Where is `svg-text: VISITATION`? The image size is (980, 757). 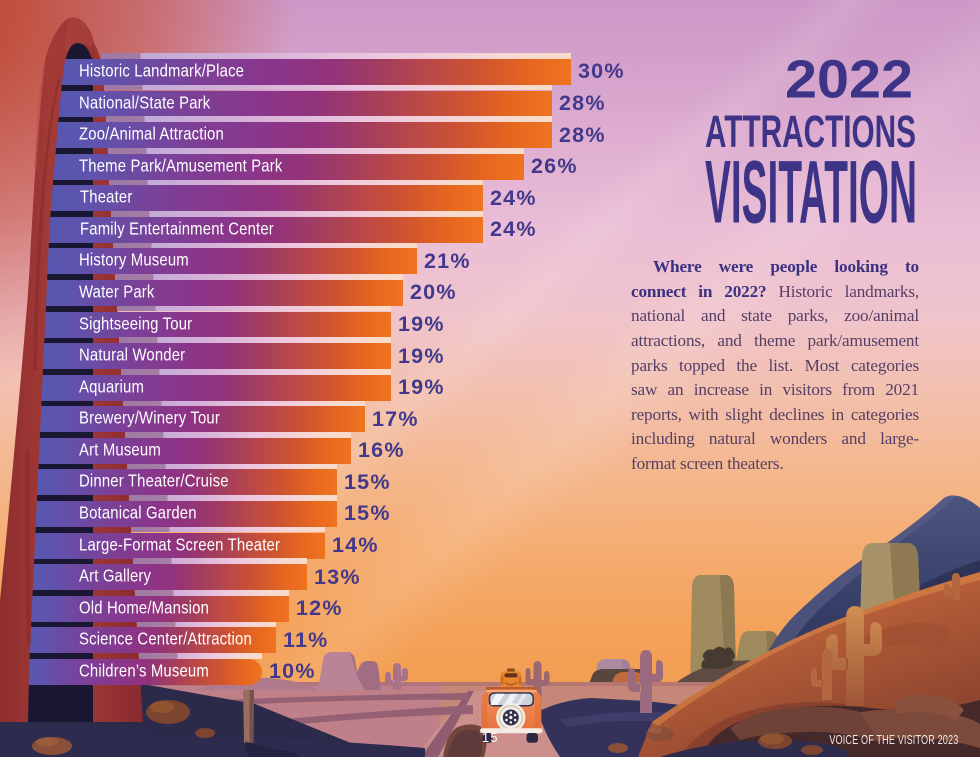 svg-text: VISITATION is located at coordinates (811, 191).